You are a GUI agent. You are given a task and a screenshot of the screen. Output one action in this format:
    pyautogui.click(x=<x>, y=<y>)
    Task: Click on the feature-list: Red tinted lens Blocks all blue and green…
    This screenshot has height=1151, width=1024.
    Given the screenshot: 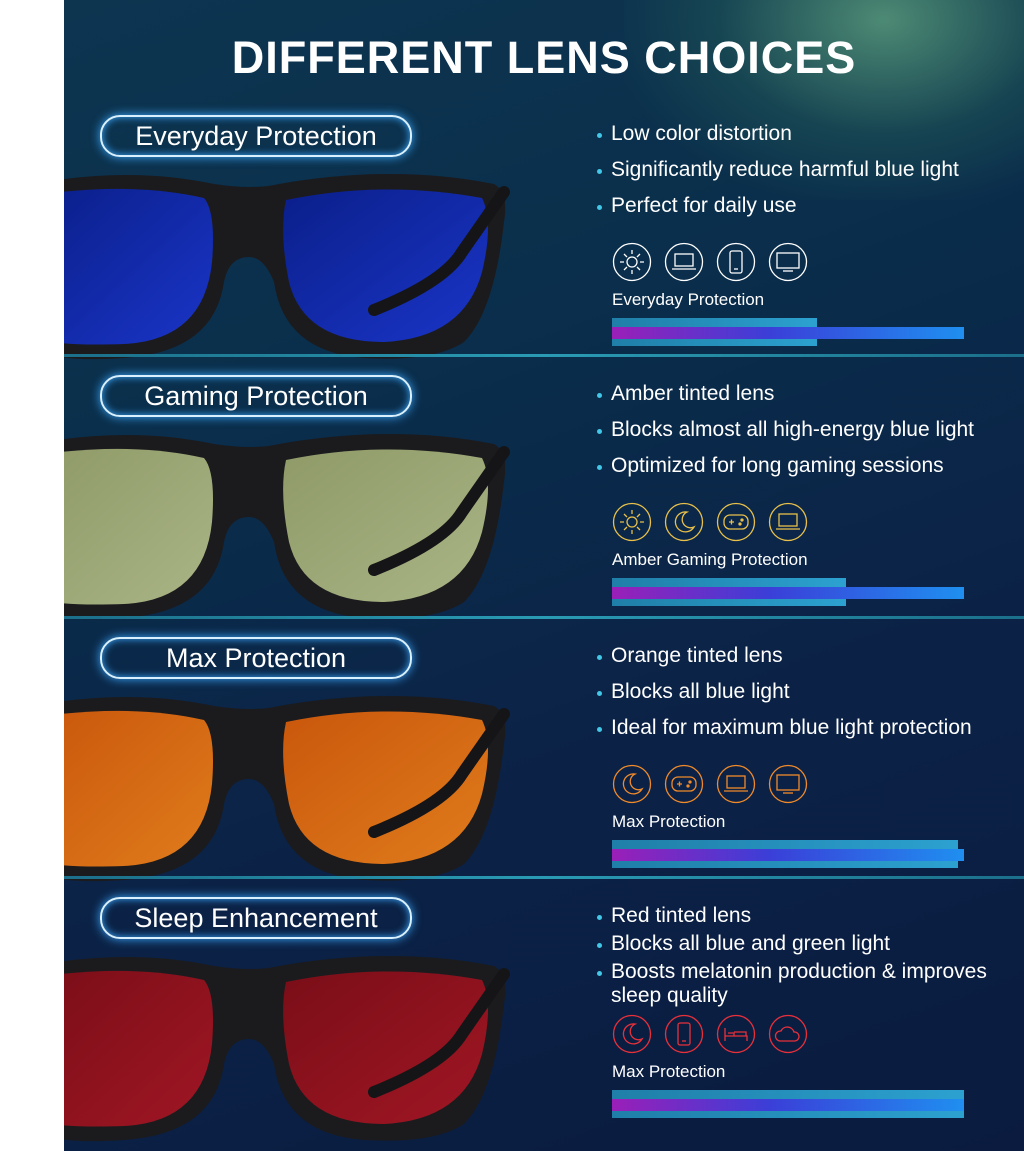 What is the action you would take?
    pyautogui.click(x=801, y=958)
    